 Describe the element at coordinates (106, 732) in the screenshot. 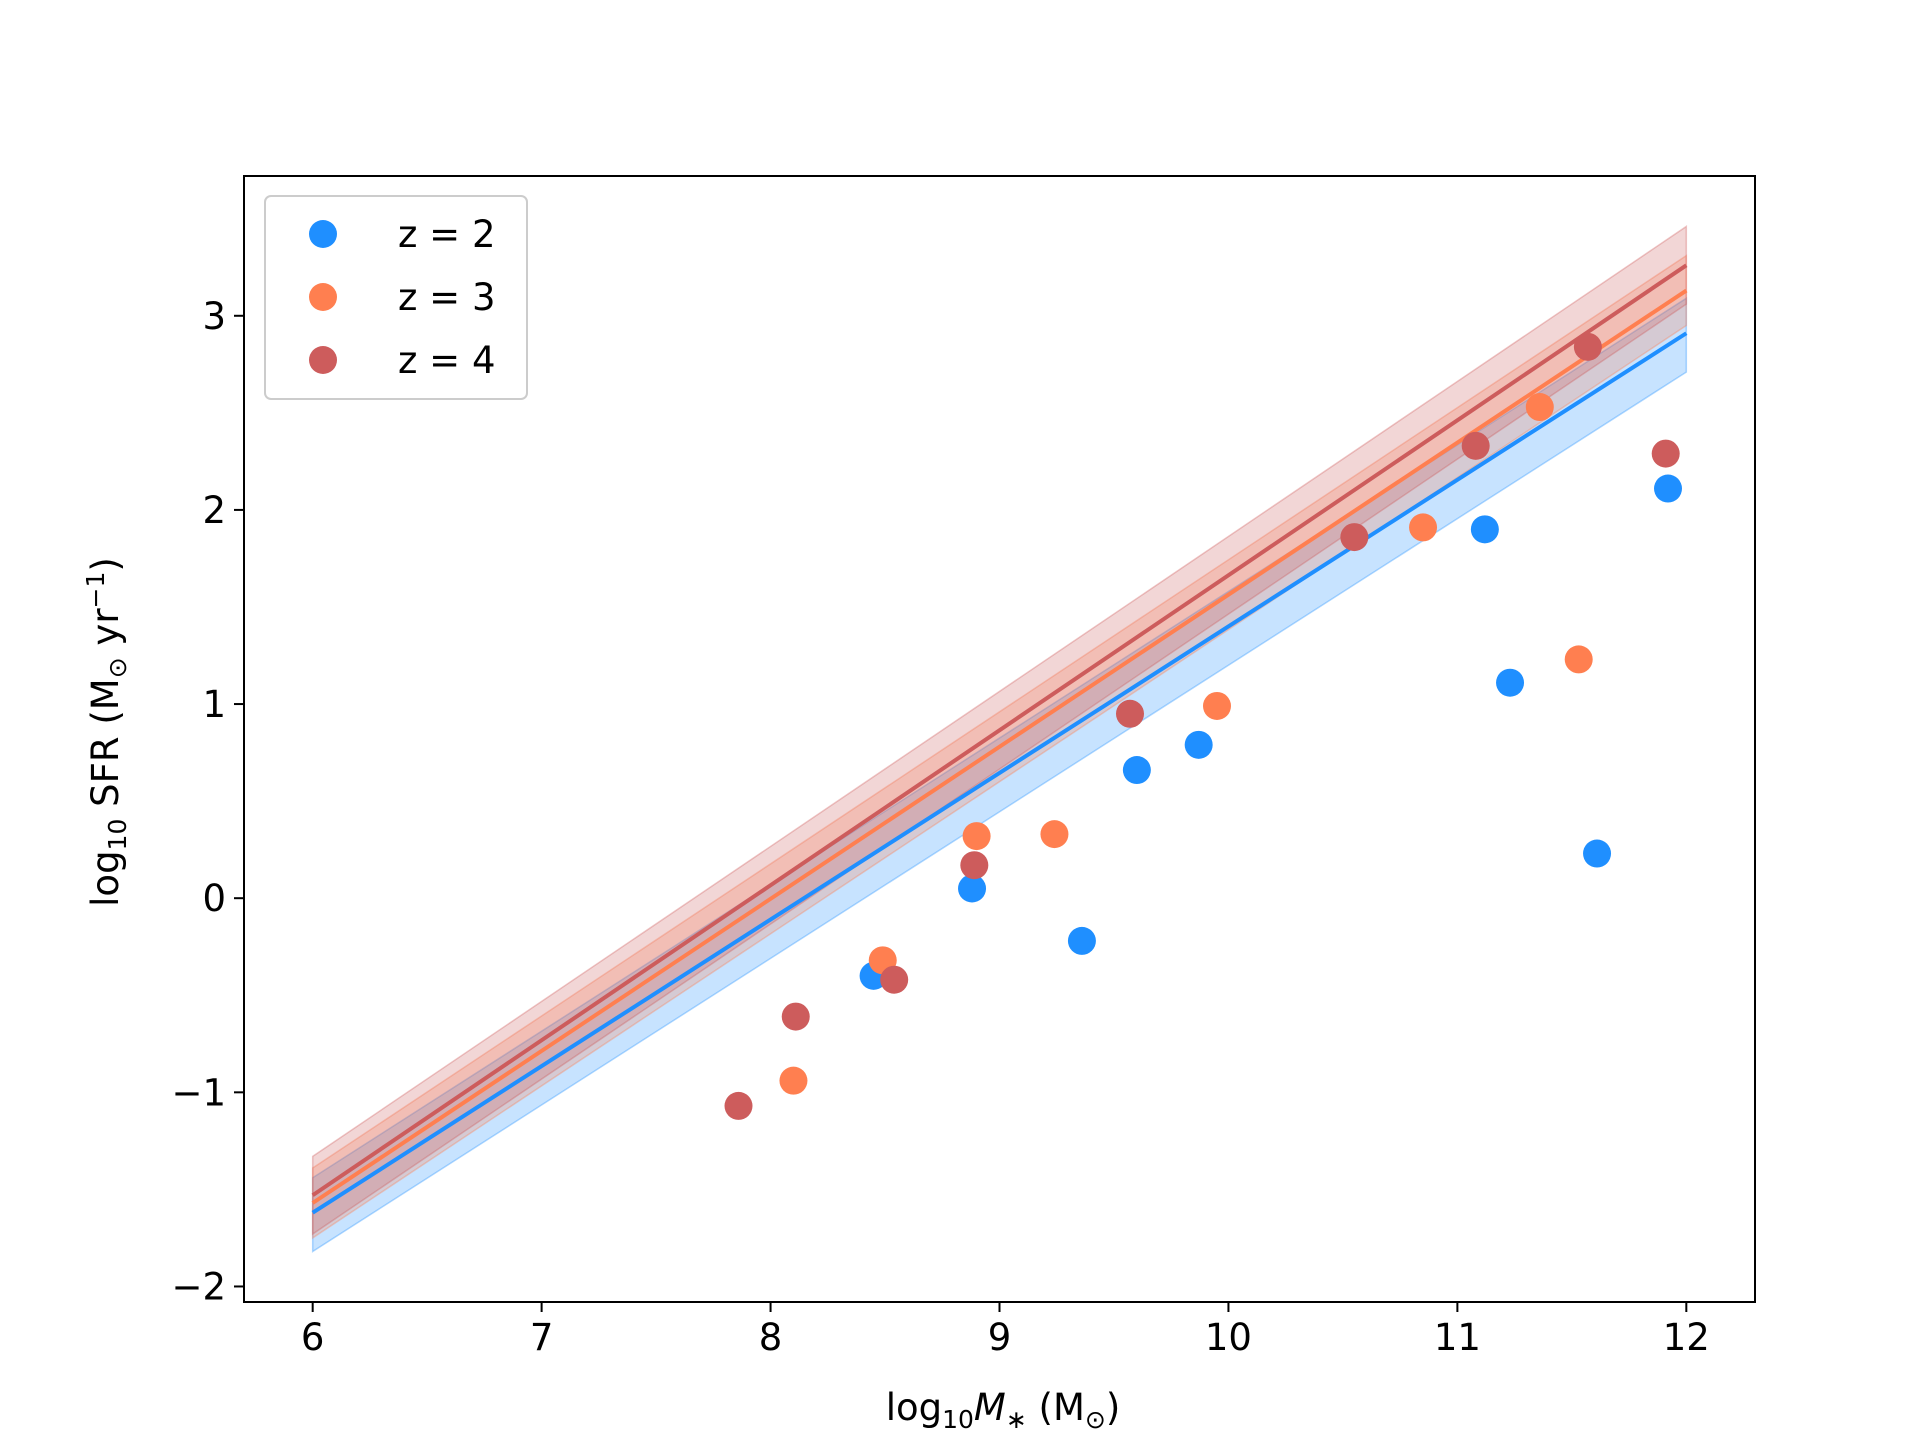

I see `y-axis-label: log10 SFR (M⊙ yr−1)` at that location.